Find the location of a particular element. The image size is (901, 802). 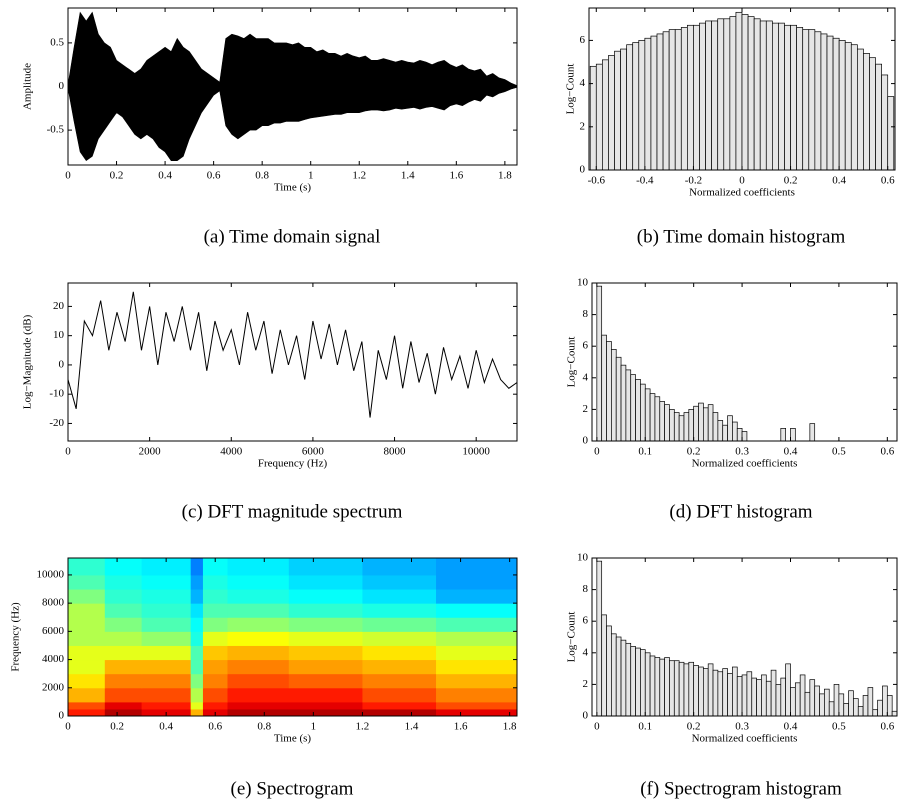

y-tick-label: 2 is located at coordinates (586, 684).